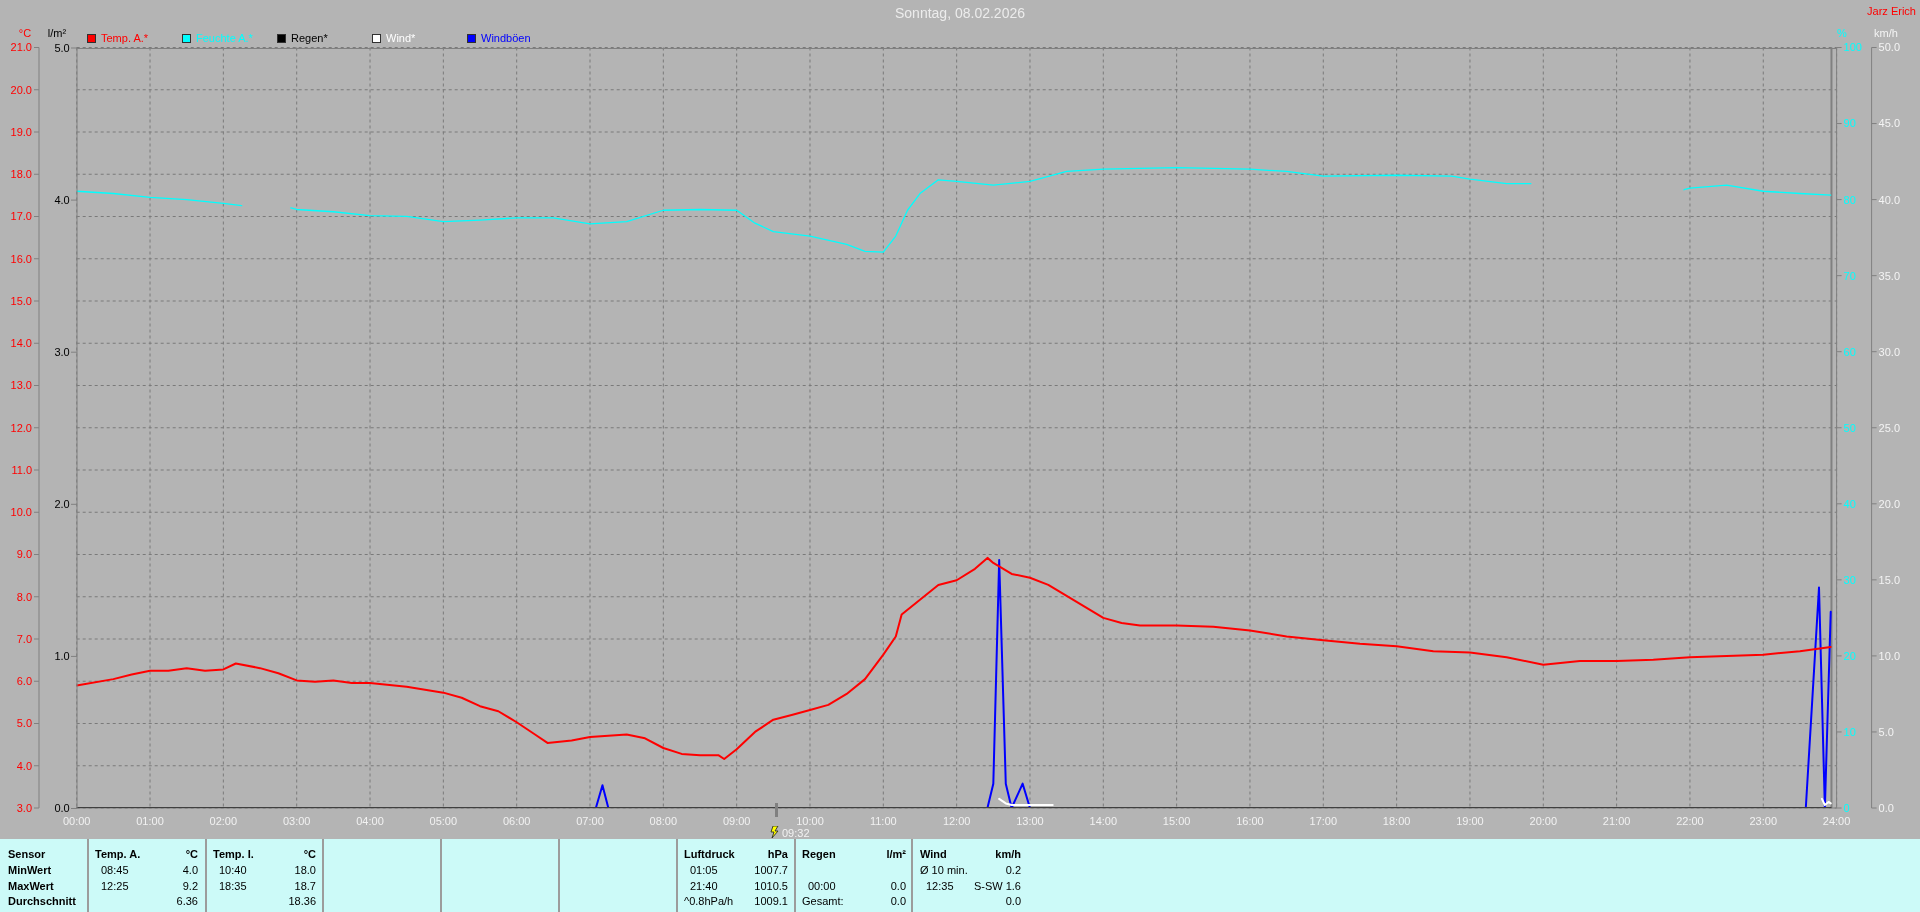  I want to click on y3-tick-label: 30.0, so click(1889, 351).